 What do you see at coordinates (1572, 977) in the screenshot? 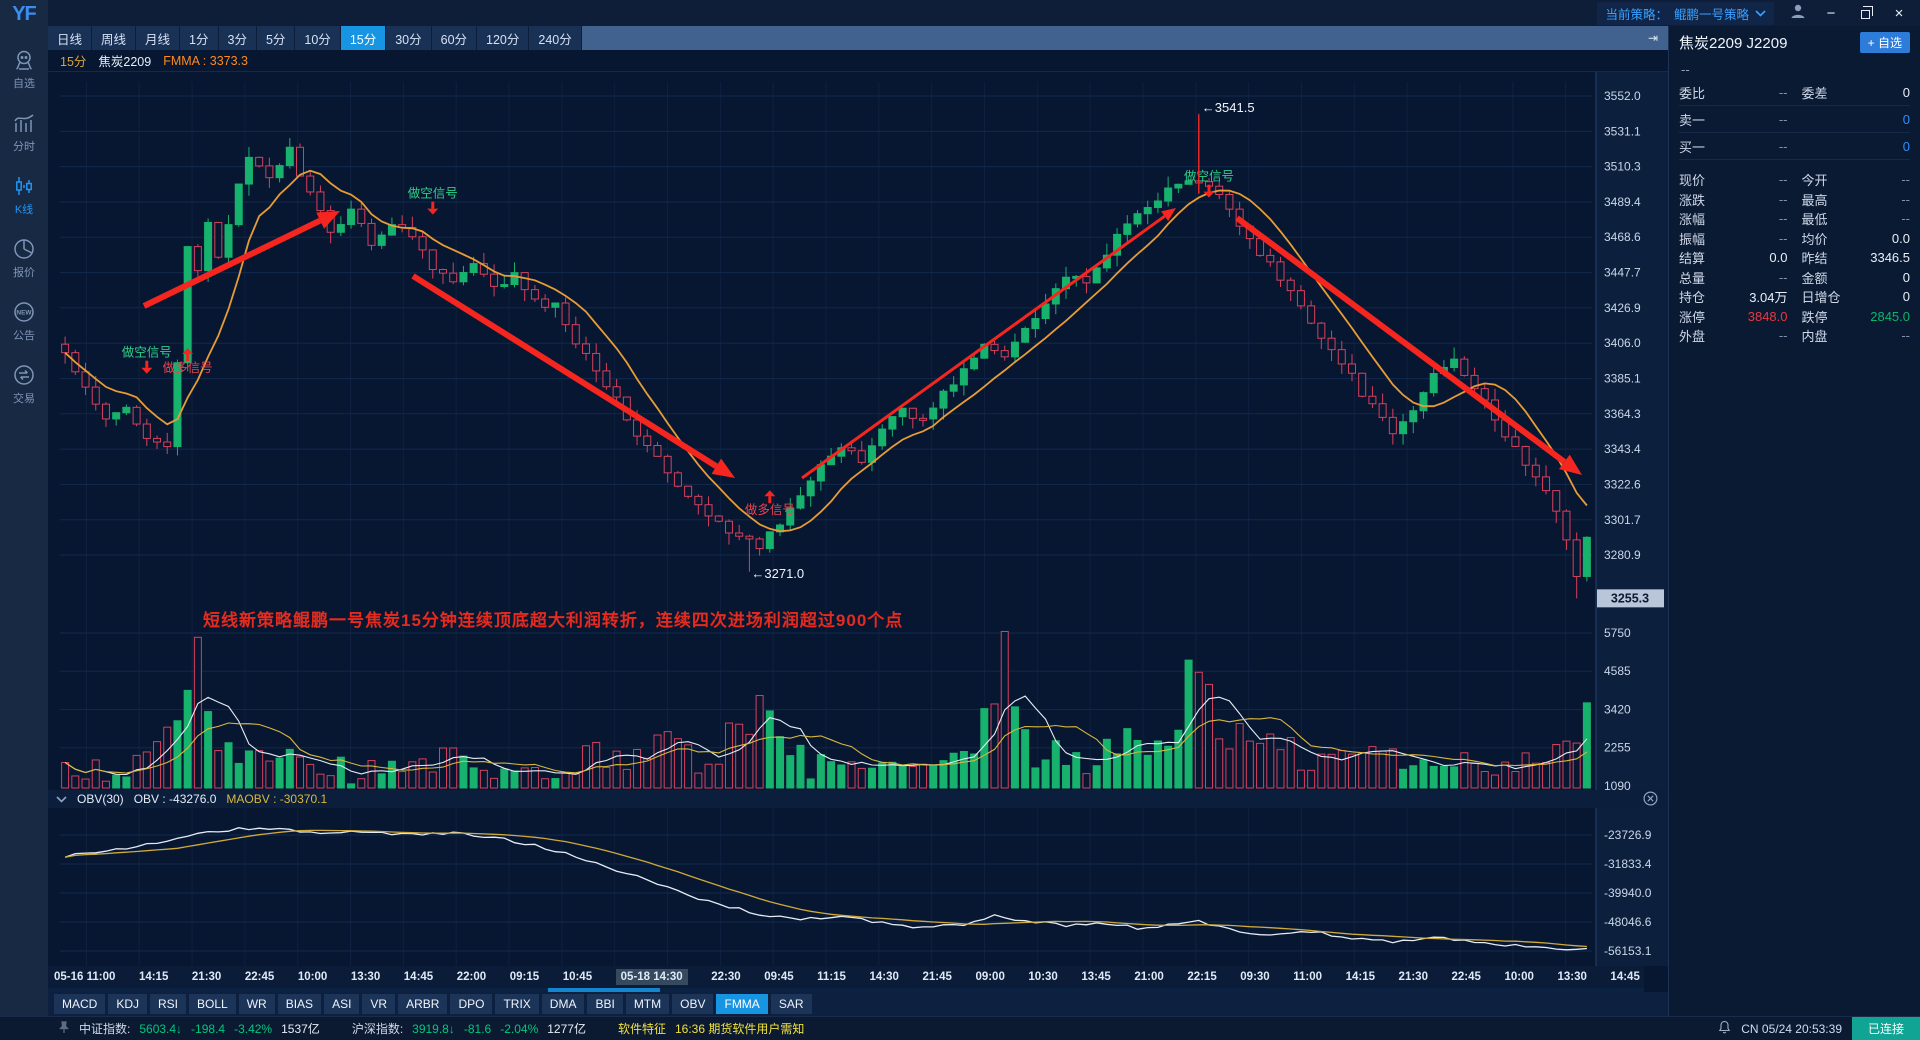
I see `time-tick: 13:30` at bounding box center [1572, 977].